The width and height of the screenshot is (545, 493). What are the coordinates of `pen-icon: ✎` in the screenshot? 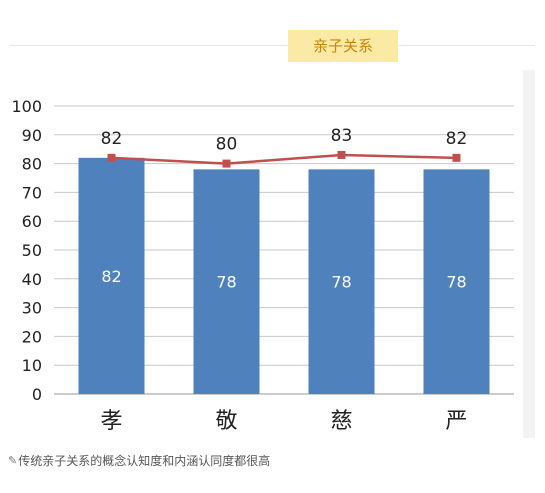 It's located at (13, 460).